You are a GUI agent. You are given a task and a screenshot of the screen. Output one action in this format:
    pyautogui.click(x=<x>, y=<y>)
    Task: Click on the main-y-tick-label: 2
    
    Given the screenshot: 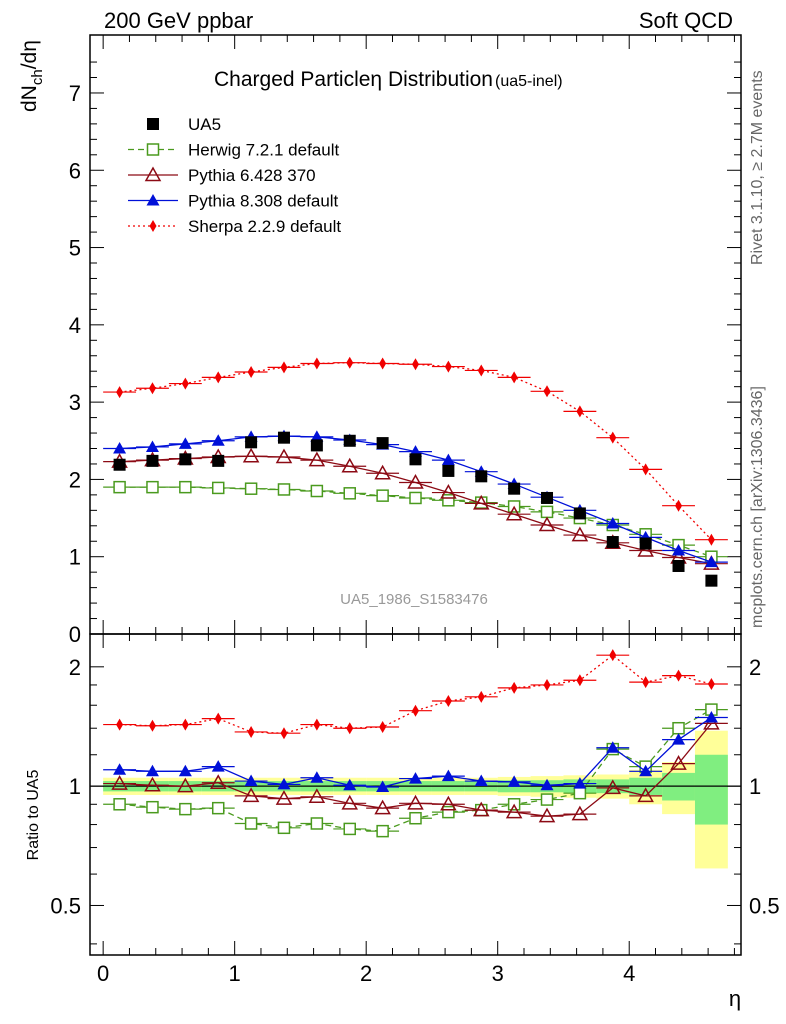 What is the action you would take?
    pyautogui.click(x=75, y=479)
    